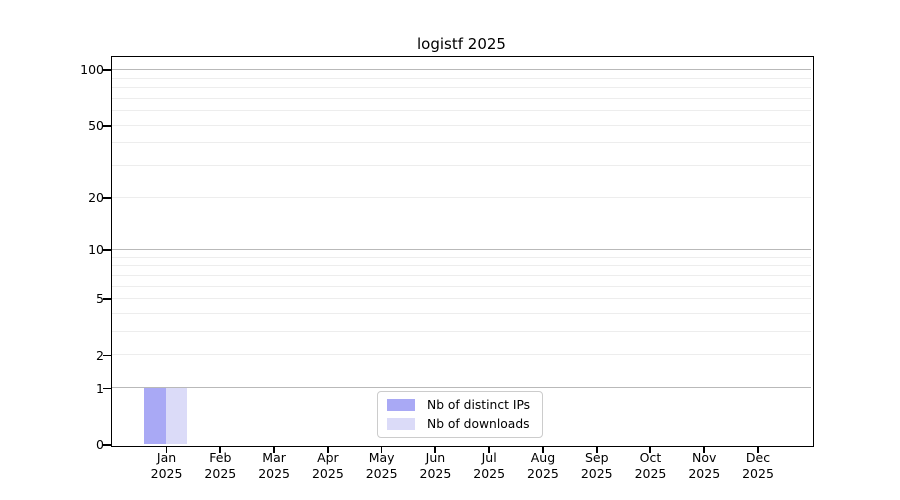 The image size is (900, 500). Describe the element at coordinates (92, 70) in the screenshot. I see `y-tick-label: 100` at that location.